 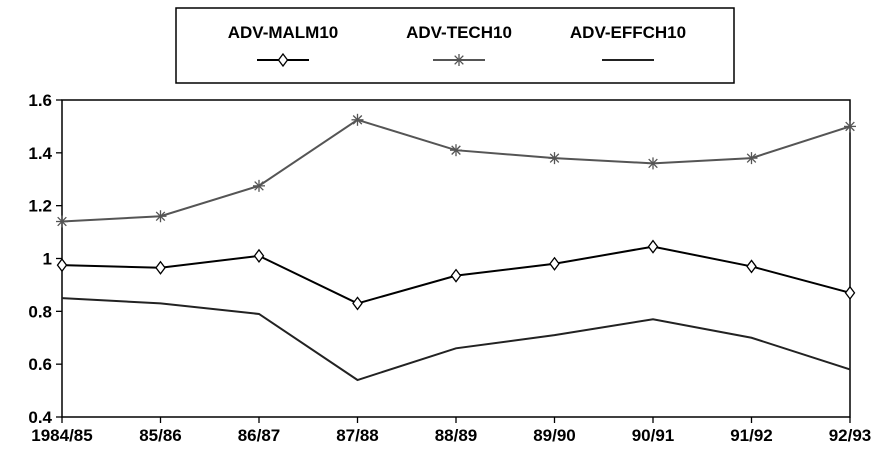 What do you see at coordinates (459, 32) in the screenshot?
I see `legend-label: ADV-TECH10` at bounding box center [459, 32].